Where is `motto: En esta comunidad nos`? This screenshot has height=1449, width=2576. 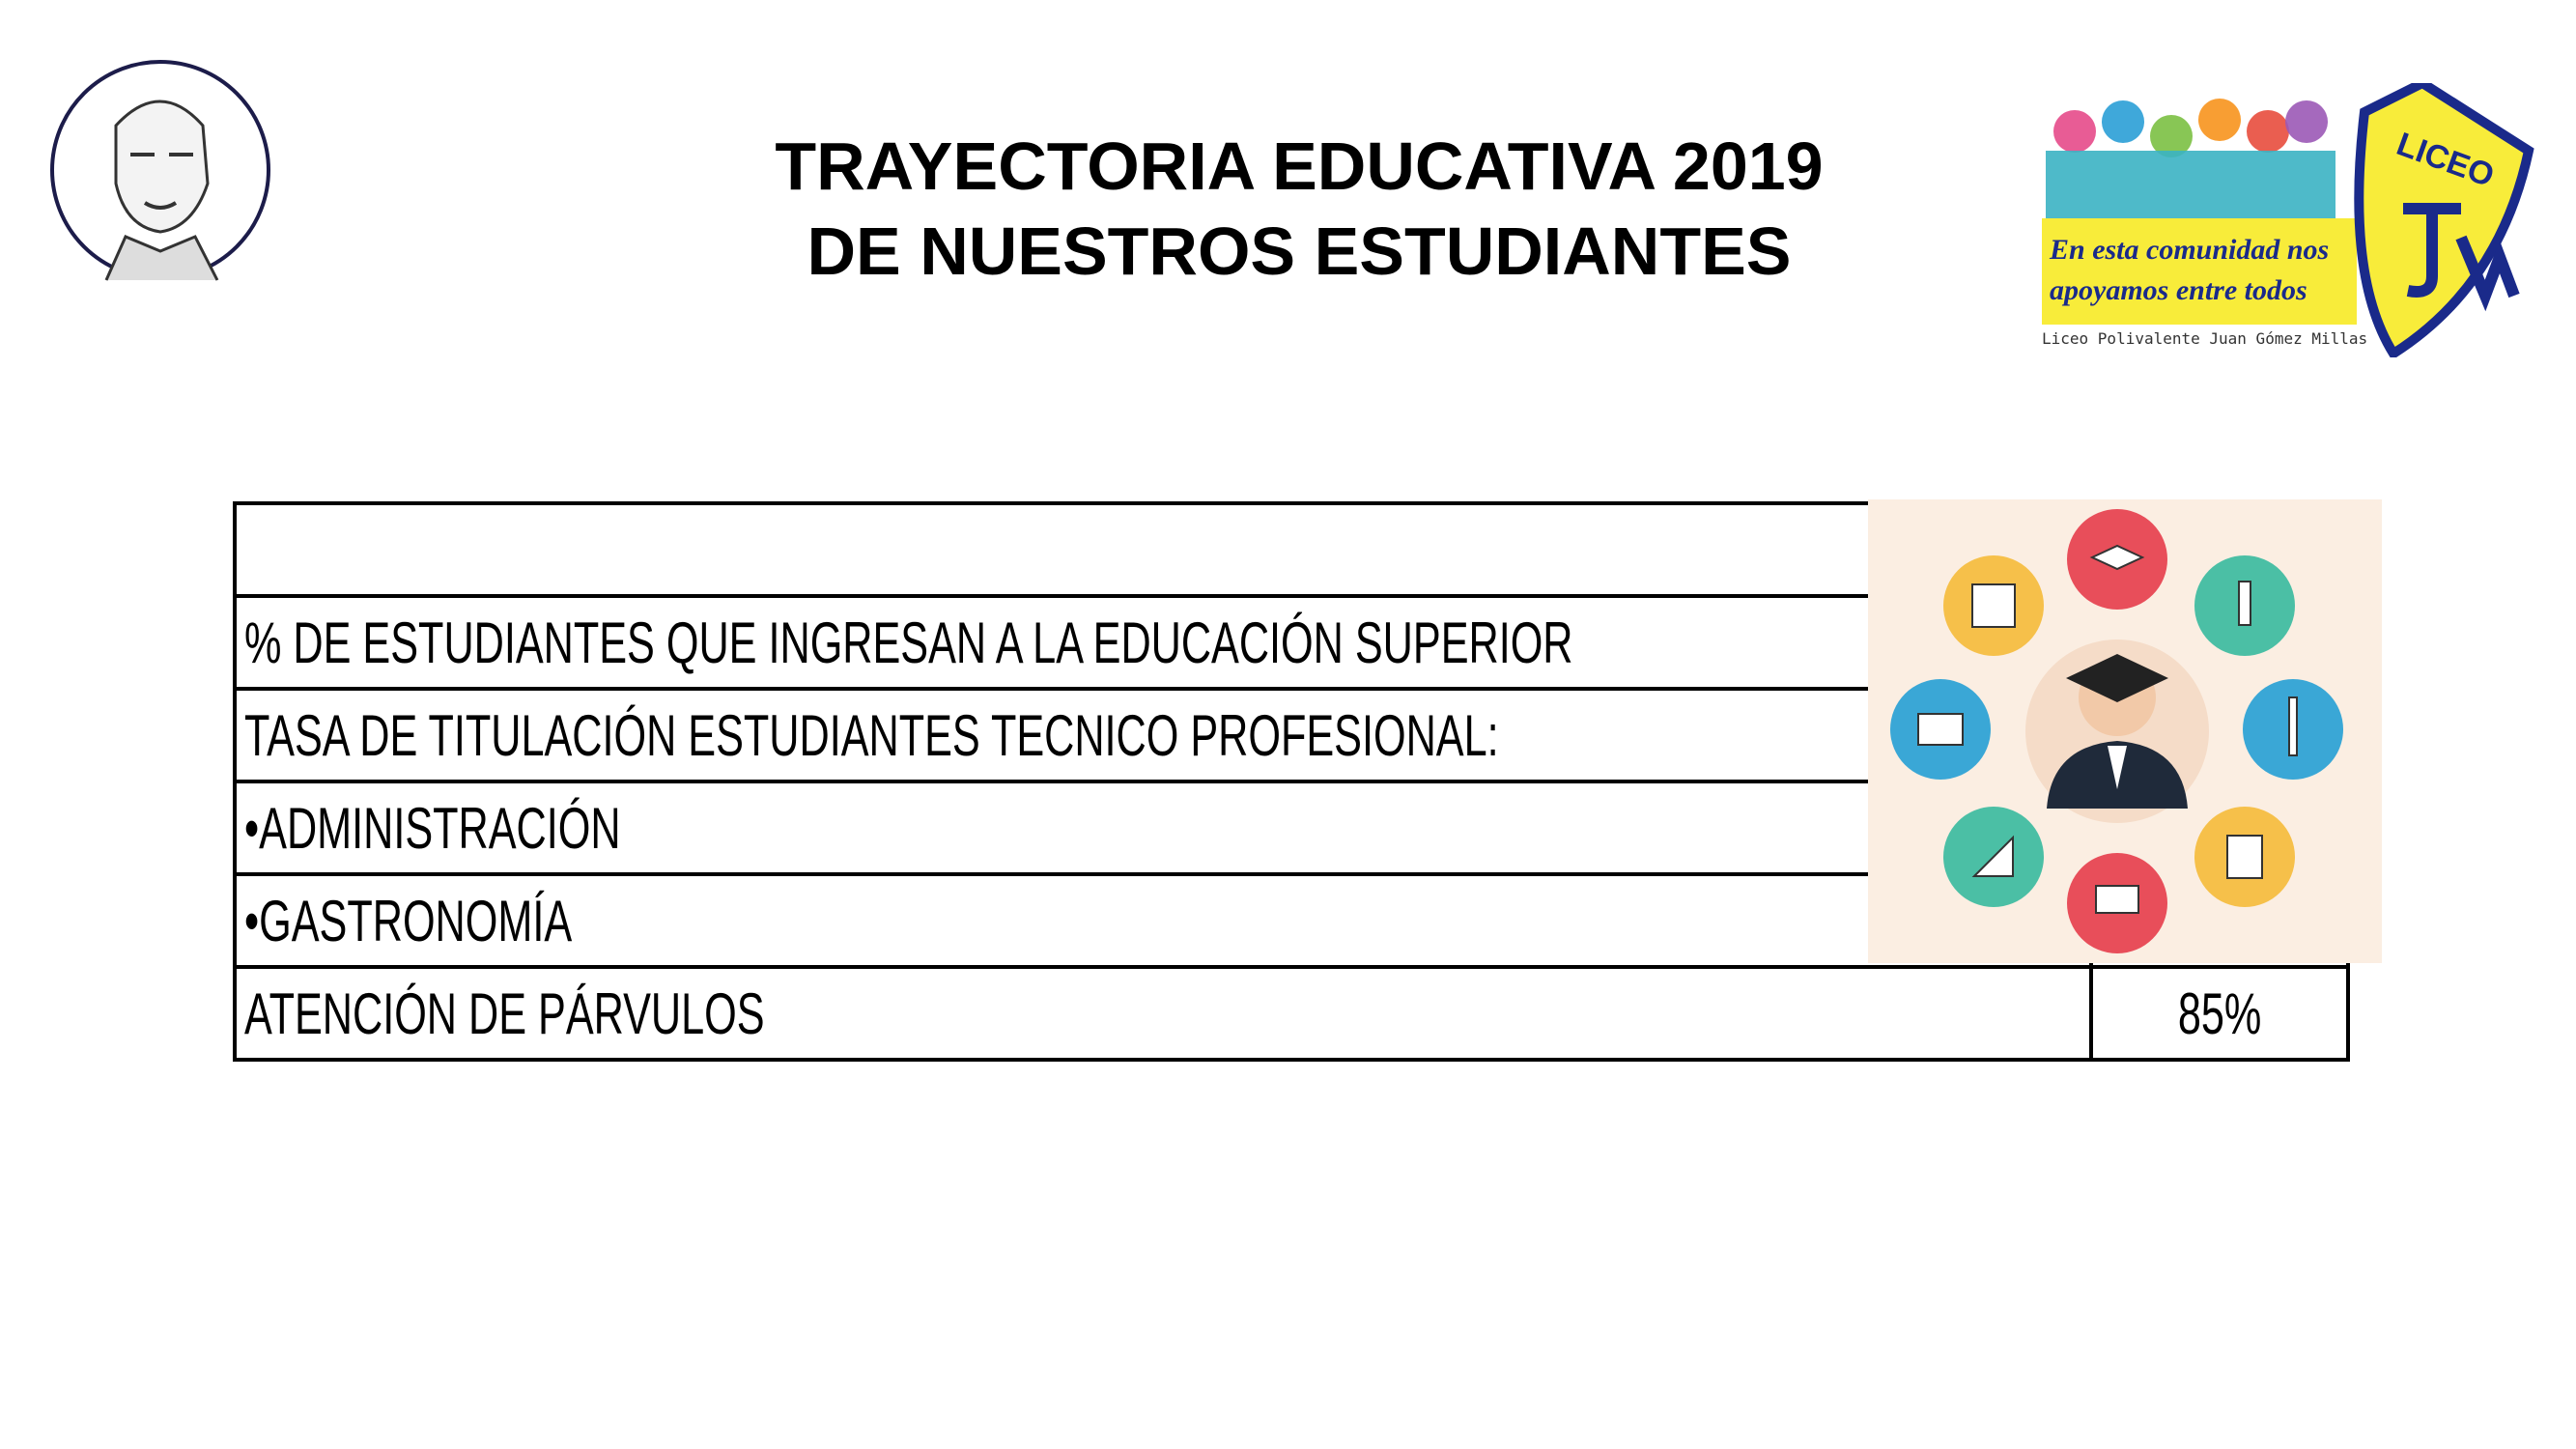 motto: En esta comunidad nos is located at coordinates (2189, 250).